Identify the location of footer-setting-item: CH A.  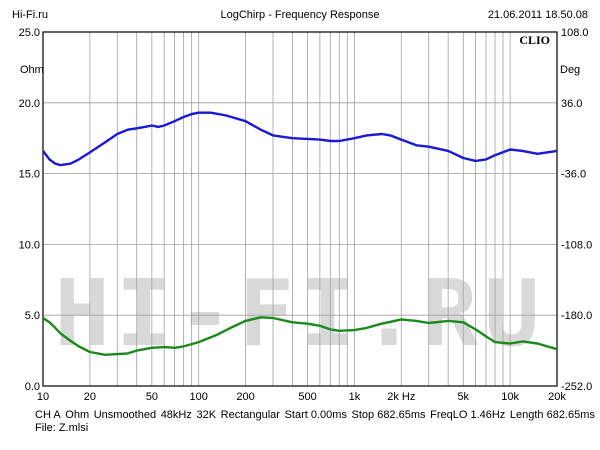
(48, 415).